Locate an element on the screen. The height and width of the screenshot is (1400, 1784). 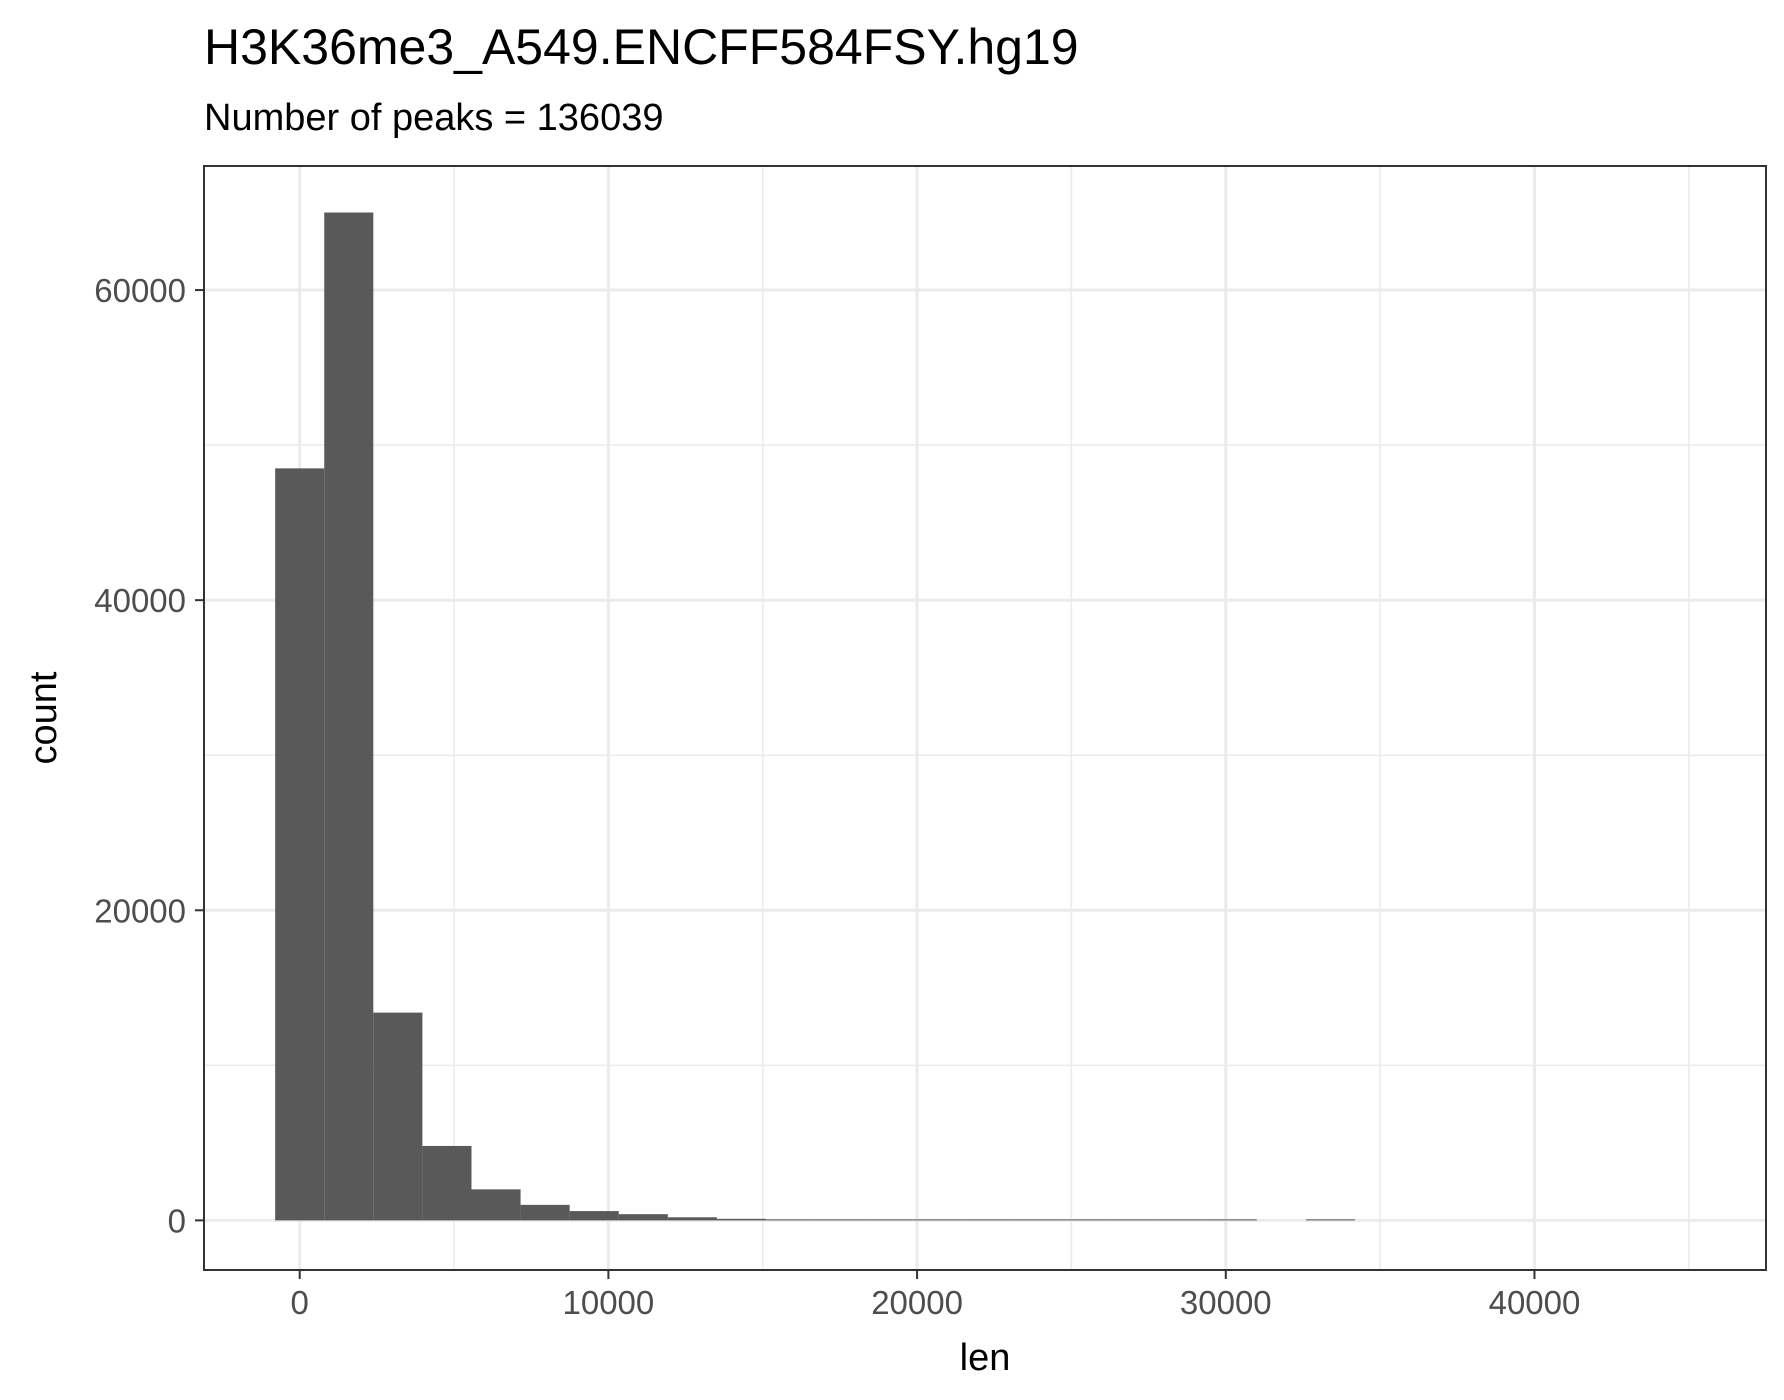
x-tick-label: 10000 is located at coordinates (609, 1302).